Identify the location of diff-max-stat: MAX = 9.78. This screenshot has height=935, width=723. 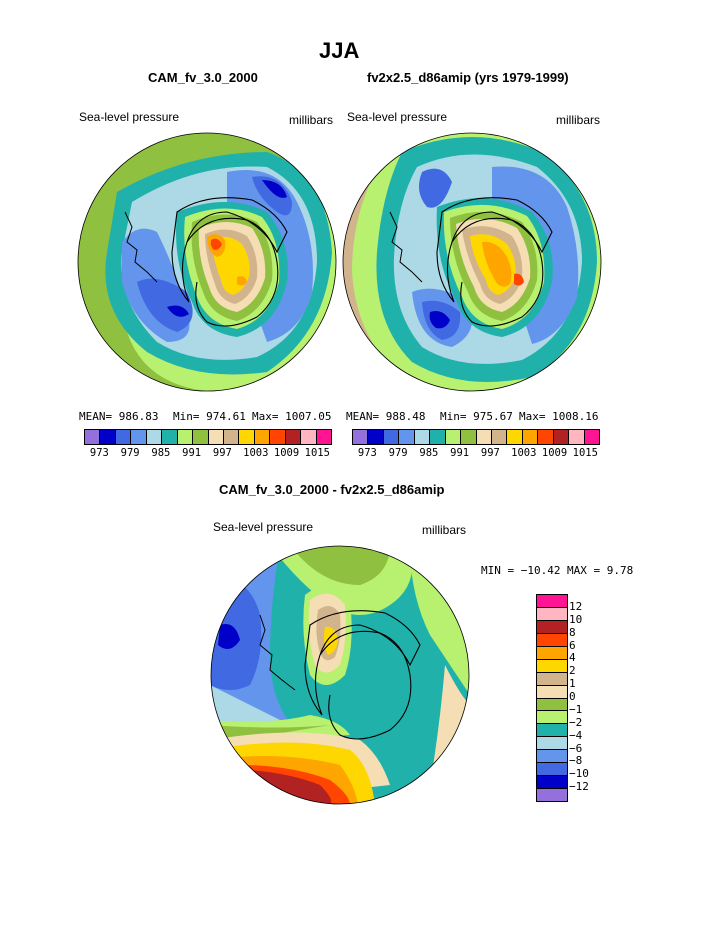
(600, 570).